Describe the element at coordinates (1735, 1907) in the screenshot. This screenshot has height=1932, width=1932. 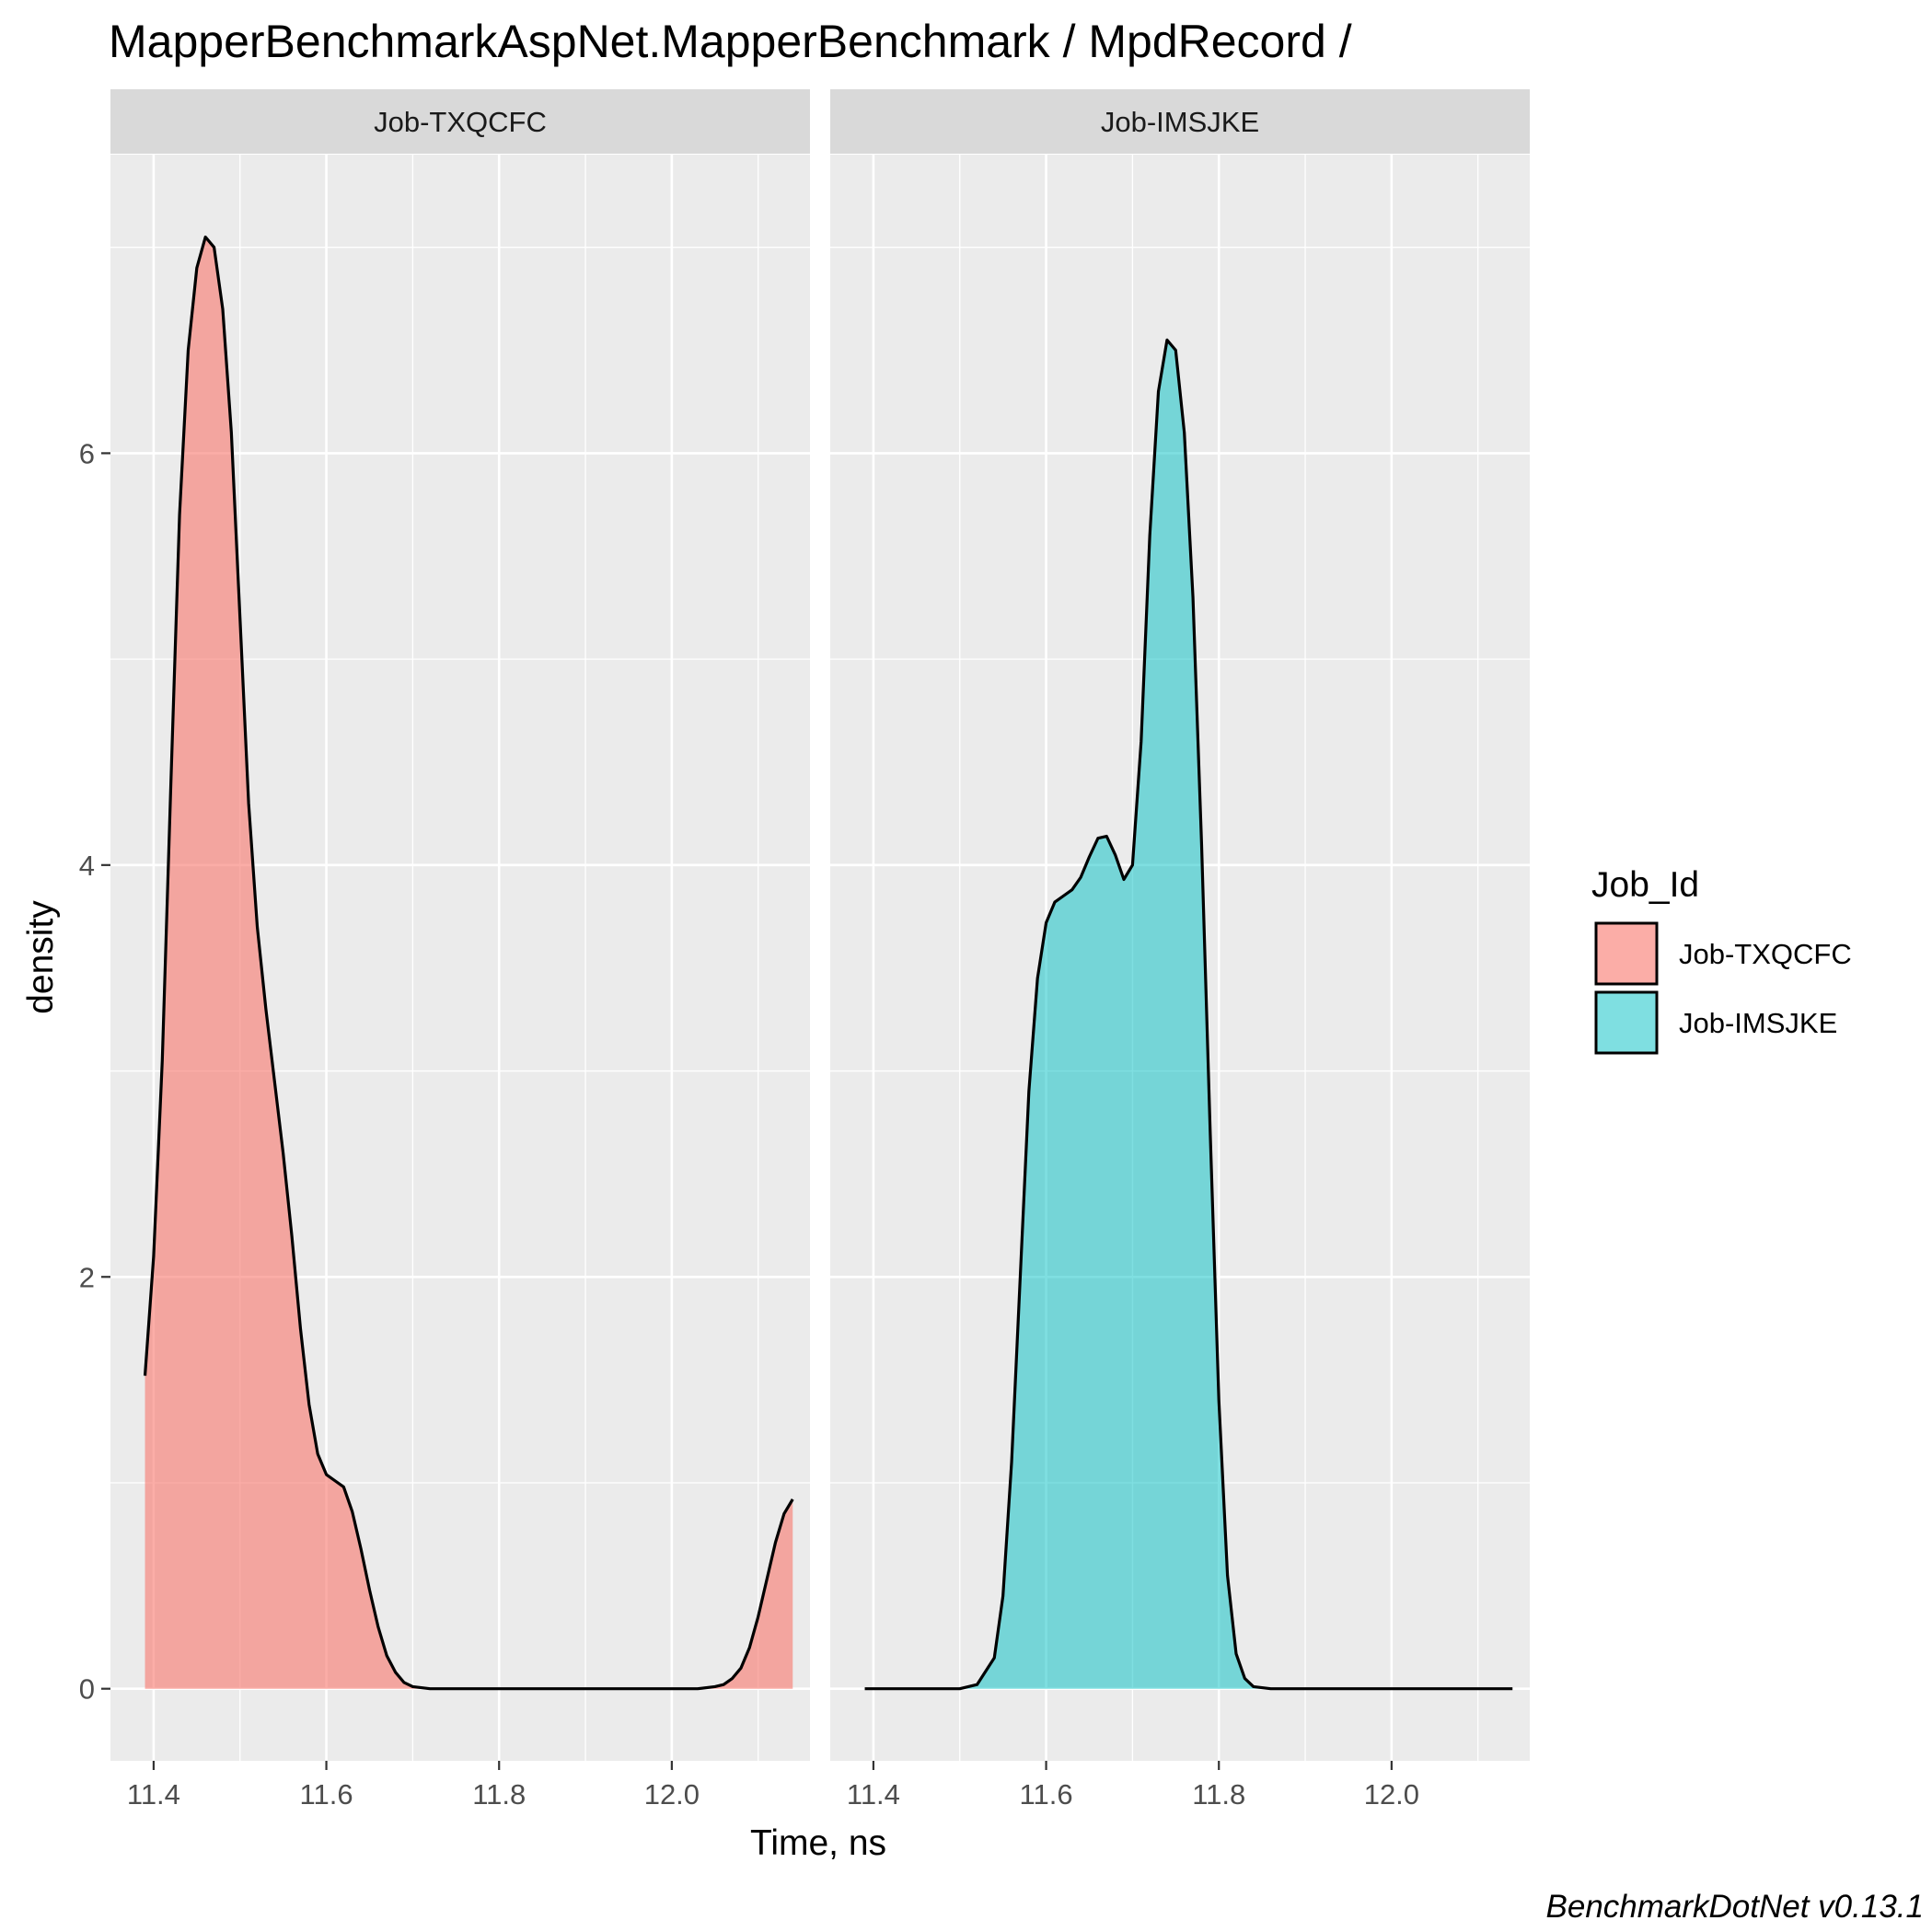
I see `caption: BenchmarkDotNet v0.13.1` at that location.